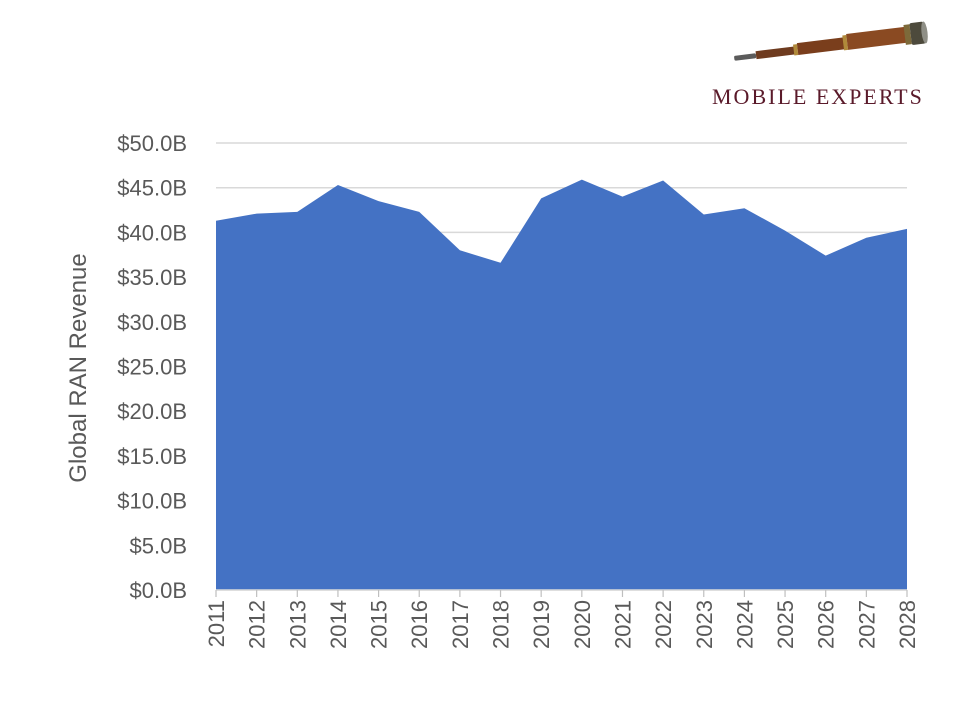 Image resolution: width=960 pixels, height=720 pixels. I want to click on y-tick-label: $40.0B, so click(152, 232).